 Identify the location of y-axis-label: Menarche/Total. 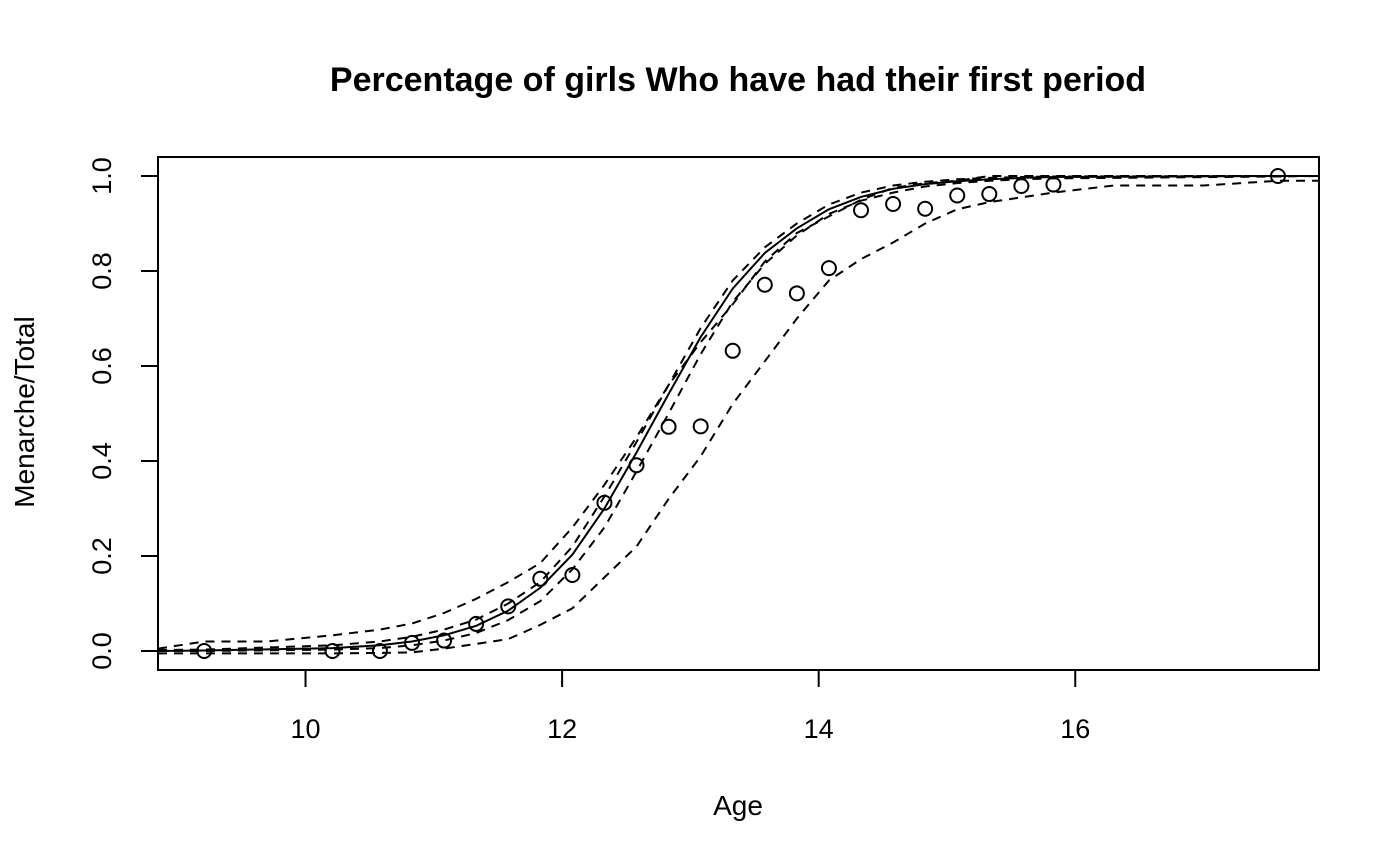
(24, 411).